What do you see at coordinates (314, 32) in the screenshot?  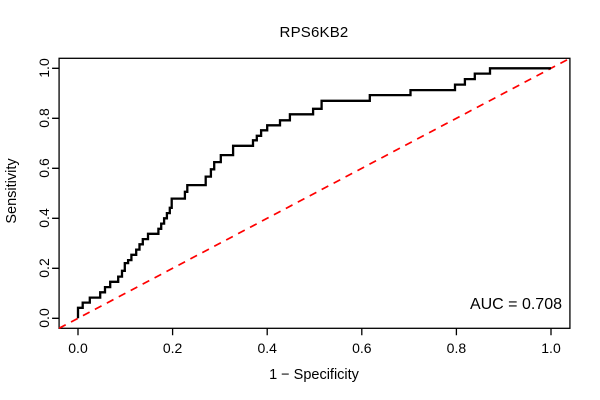 I see `chart-title: RPS6KB2` at bounding box center [314, 32].